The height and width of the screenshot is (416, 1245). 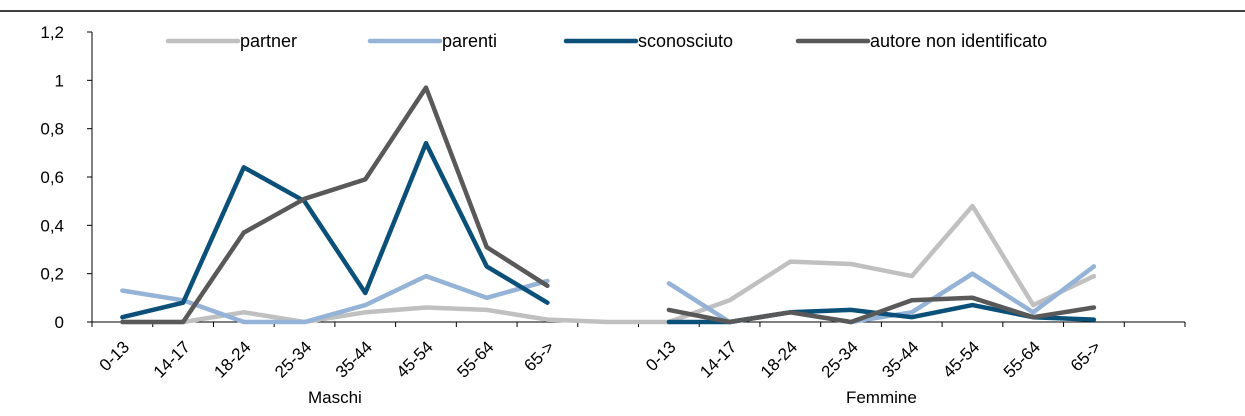 What do you see at coordinates (52, 225) in the screenshot?
I see `y-tick-label: 0,4` at bounding box center [52, 225].